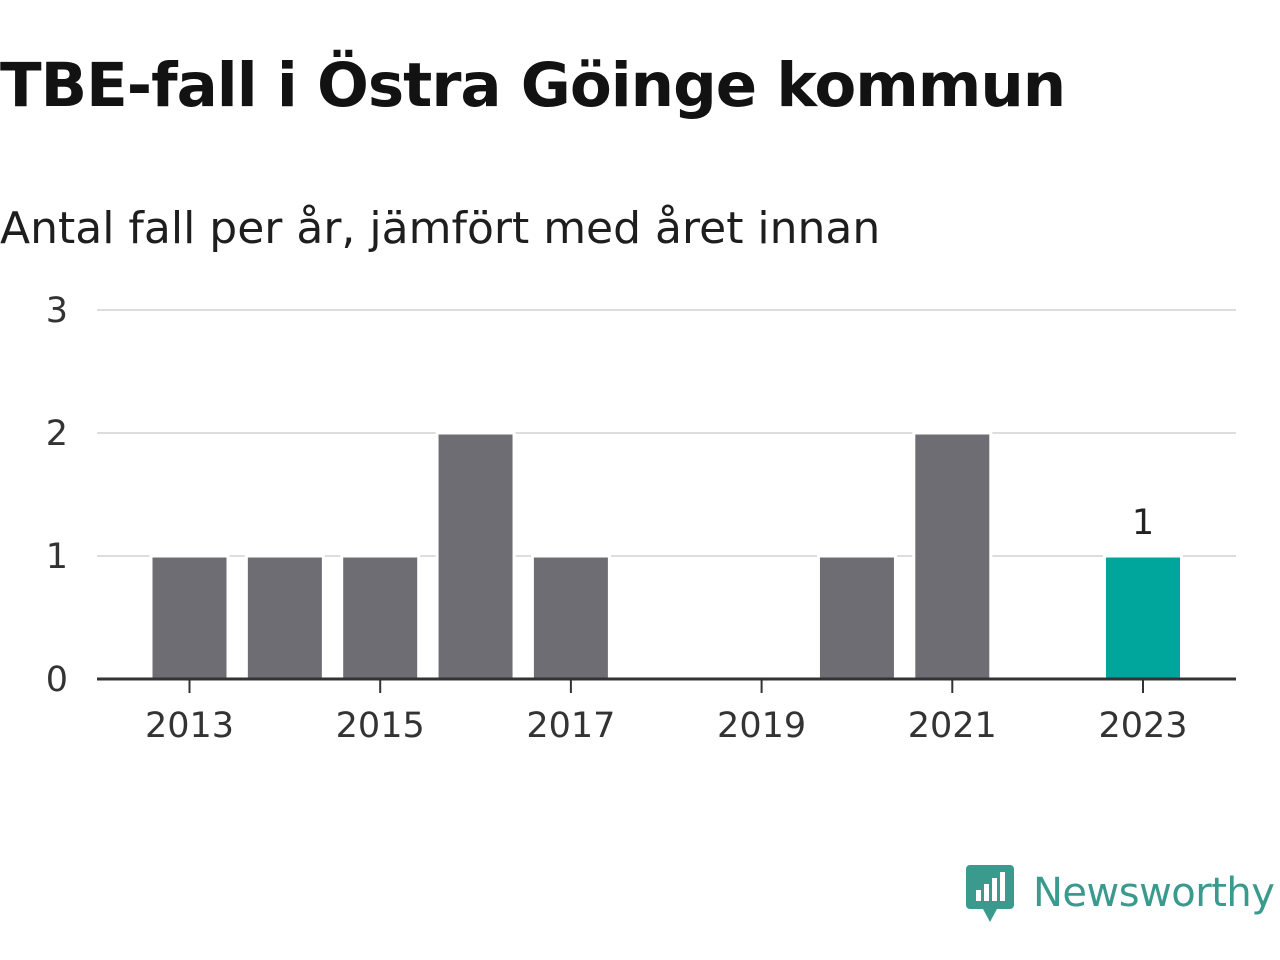 Image resolution: width=1280 pixels, height=960 pixels. Describe the element at coordinates (1143, 523) in the screenshot. I see `data-label: 1` at that location.